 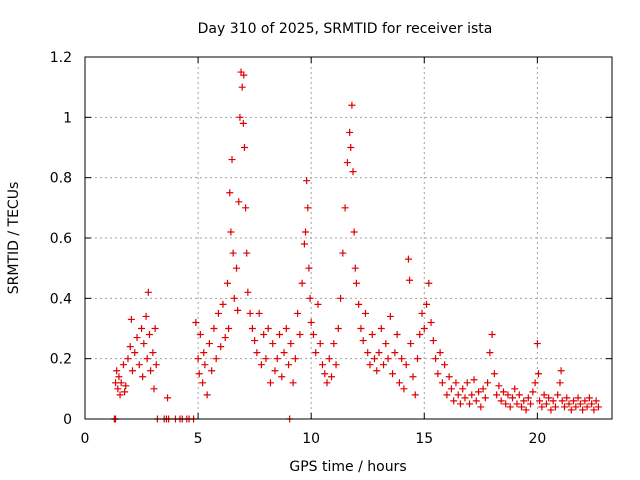 What do you see at coordinates (347, 467) in the screenshot?
I see `x-axis-label: GPS time / hours` at bounding box center [347, 467].